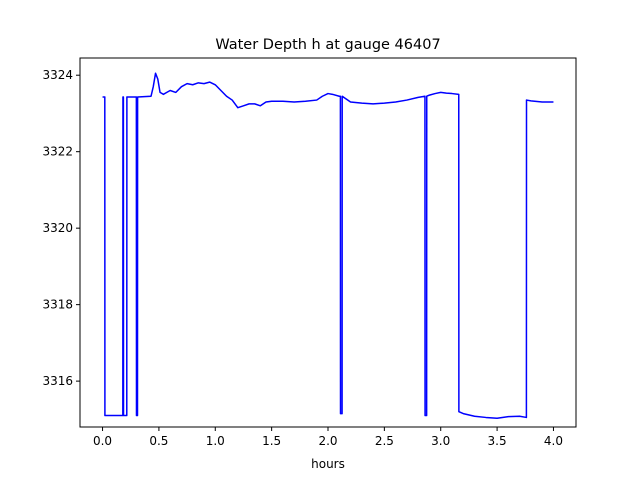 This screenshot has height=480, width=640. I want to click on x-tick-label: 1.0, so click(215, 441).